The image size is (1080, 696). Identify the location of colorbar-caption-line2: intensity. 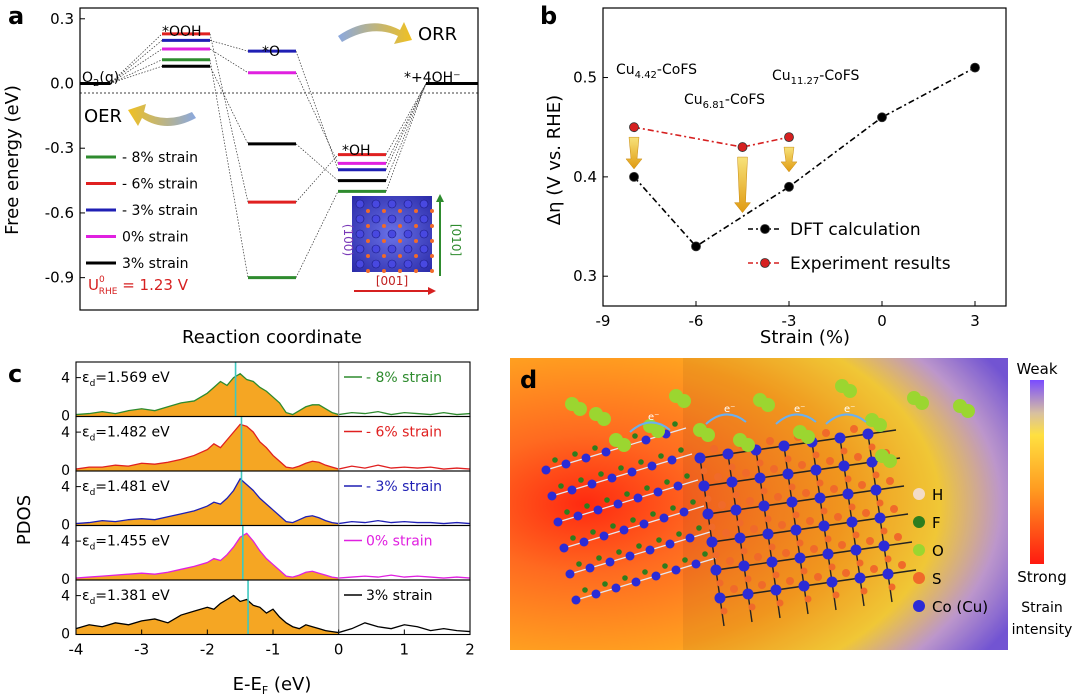
(1042, 630).